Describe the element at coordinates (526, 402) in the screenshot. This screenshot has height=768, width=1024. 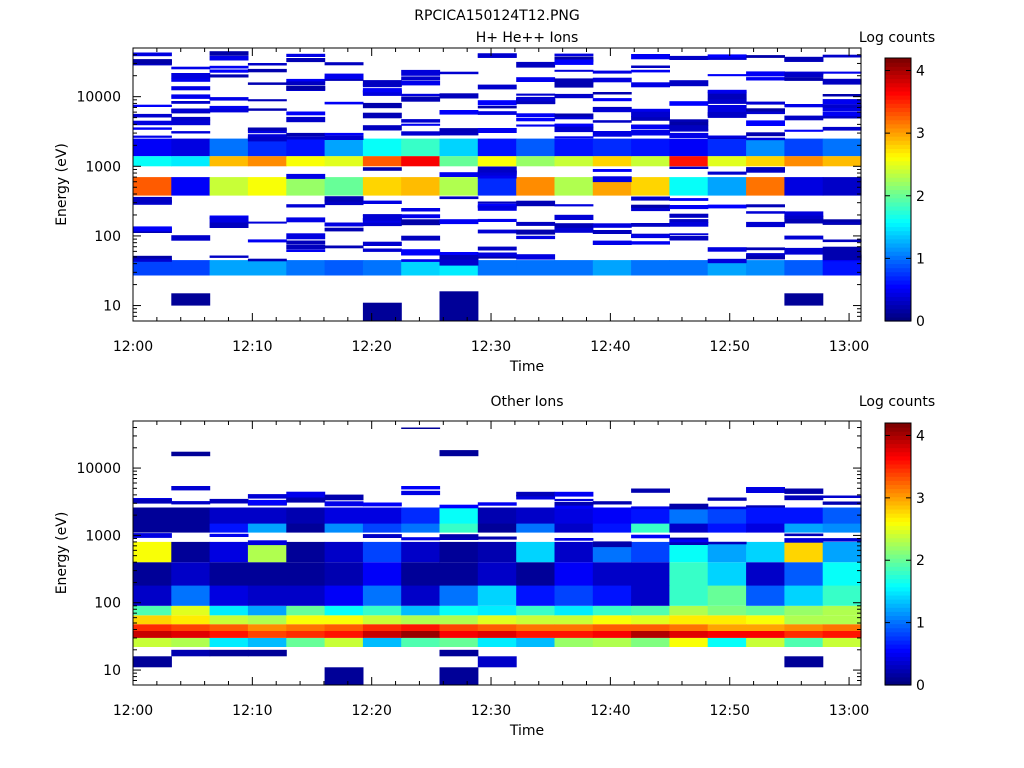
I see `panel-title: Other Ions` at that location.